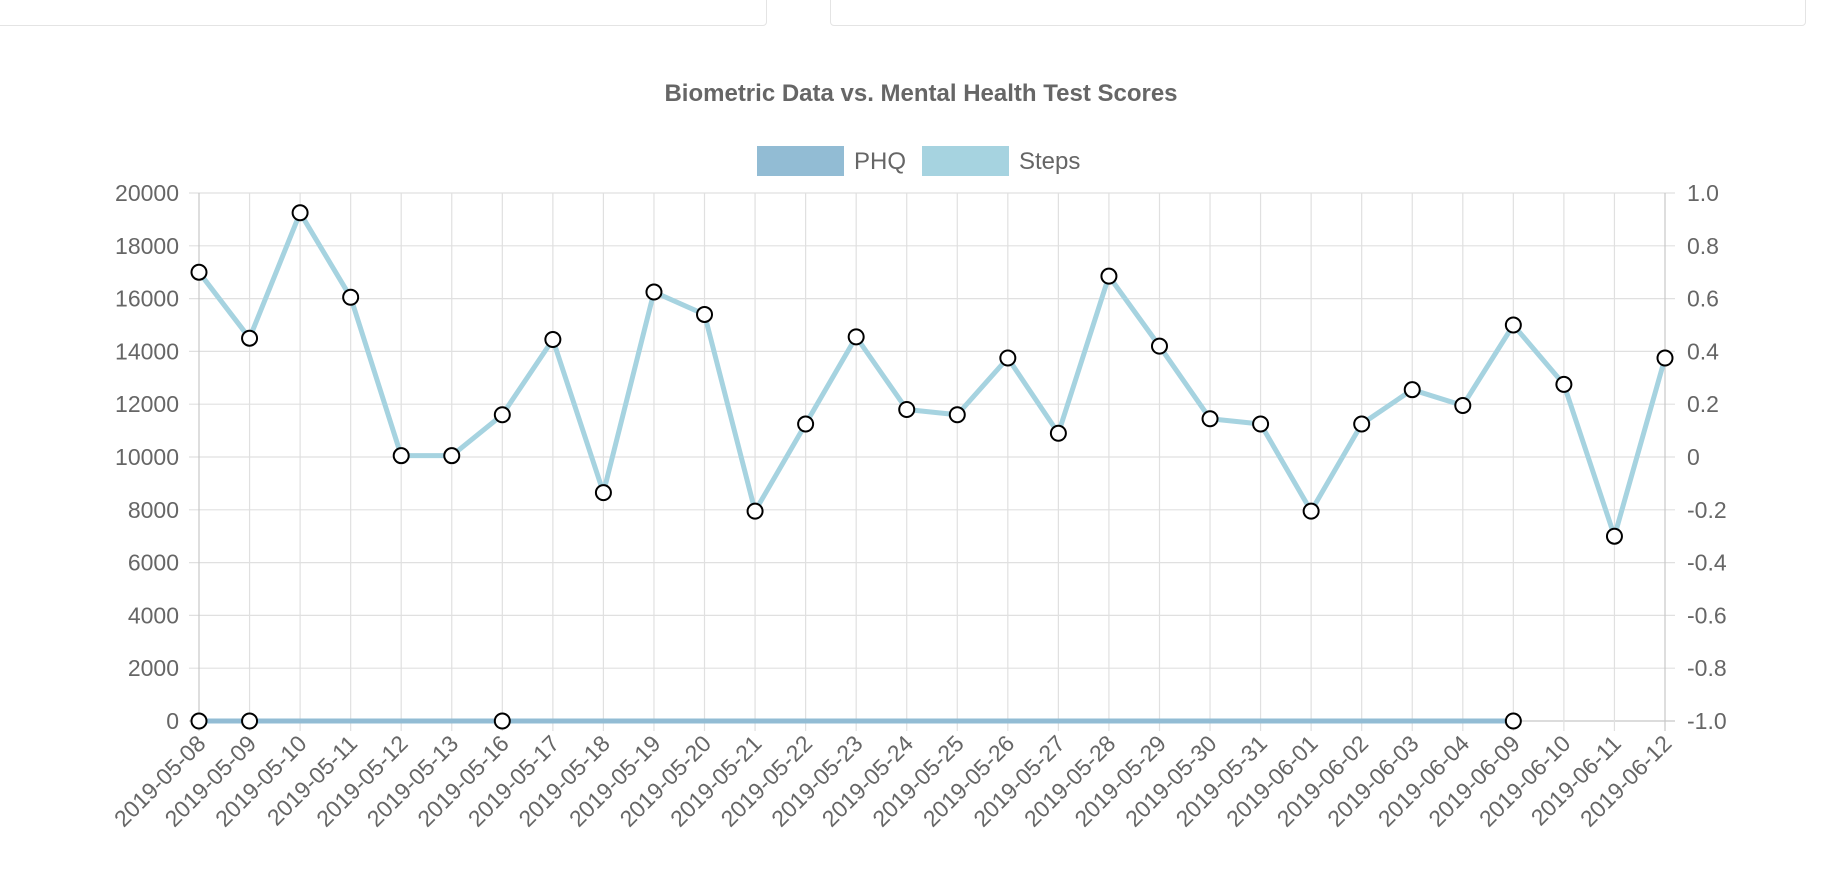 The height and width of the screenshot is (876, 1842). Describe the element at coordinates (153, 668) in the screenshot. I see `y-left-tick-label: 2000` at that location.